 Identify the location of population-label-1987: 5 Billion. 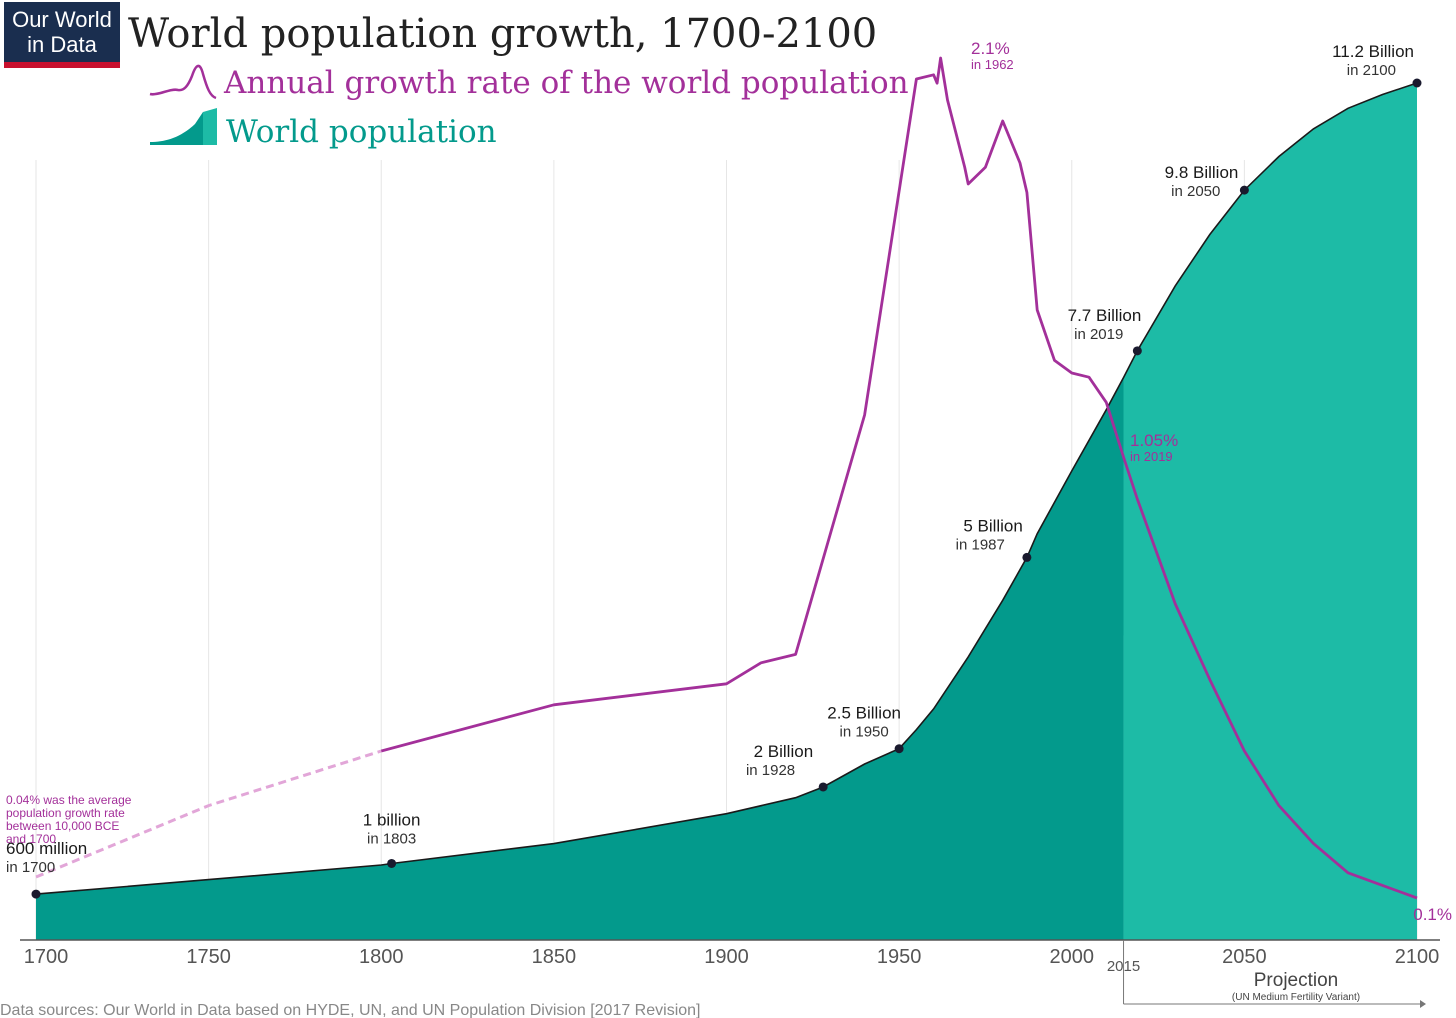
(993, 525).